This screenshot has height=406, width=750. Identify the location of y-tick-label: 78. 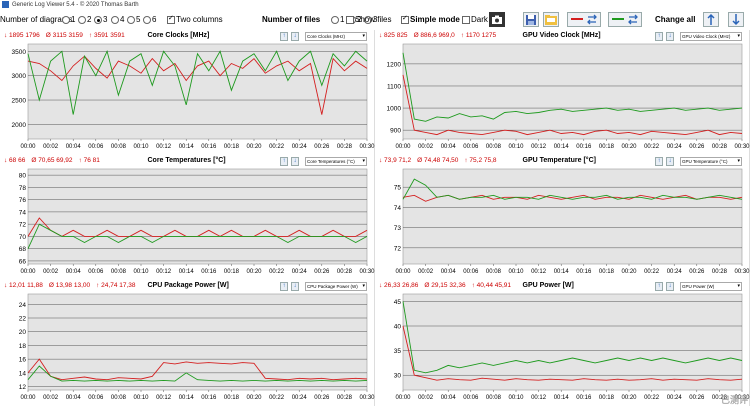
(23, 188).